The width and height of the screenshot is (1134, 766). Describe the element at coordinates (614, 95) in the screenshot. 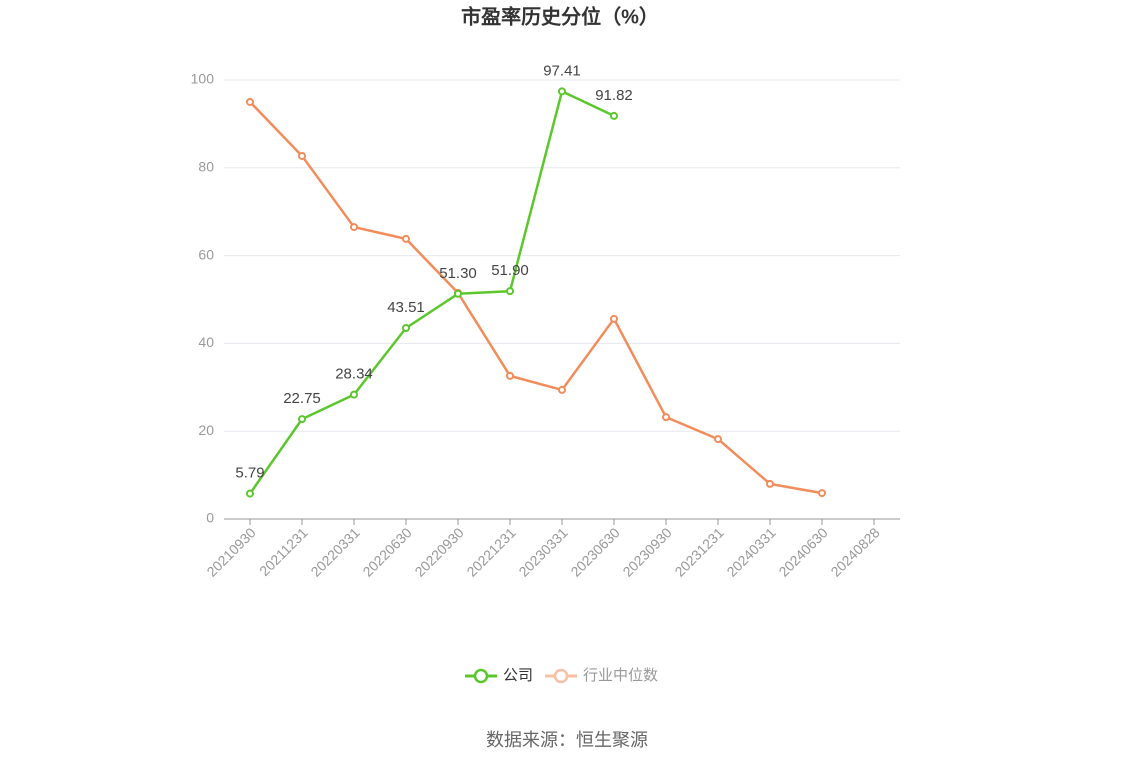

I see `data-label: 91.82` at that location.